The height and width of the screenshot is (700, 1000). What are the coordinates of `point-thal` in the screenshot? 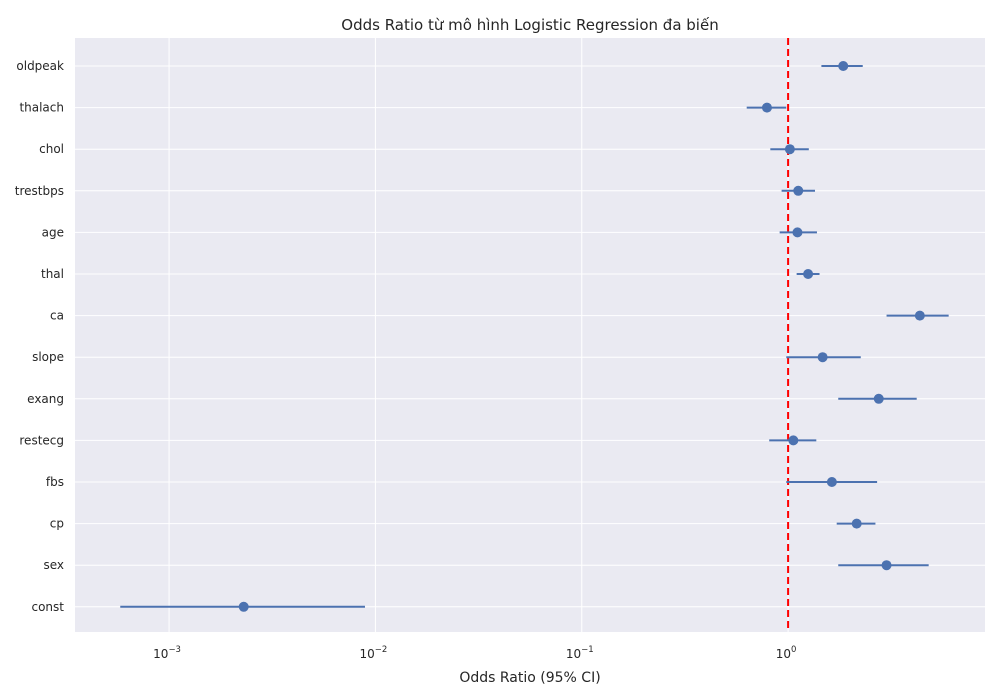 It's located at (808, 274).